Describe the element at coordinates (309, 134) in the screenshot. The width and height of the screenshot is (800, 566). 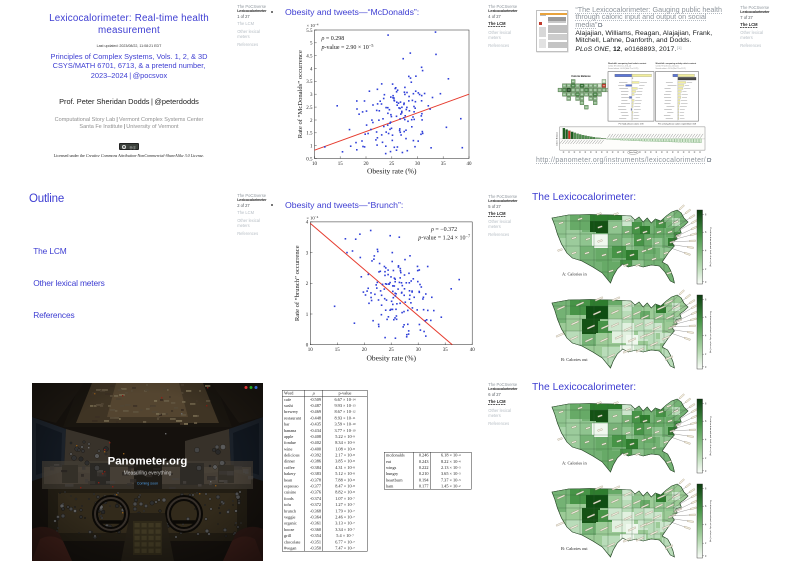
I see `svg-text: 1.5` at that location.